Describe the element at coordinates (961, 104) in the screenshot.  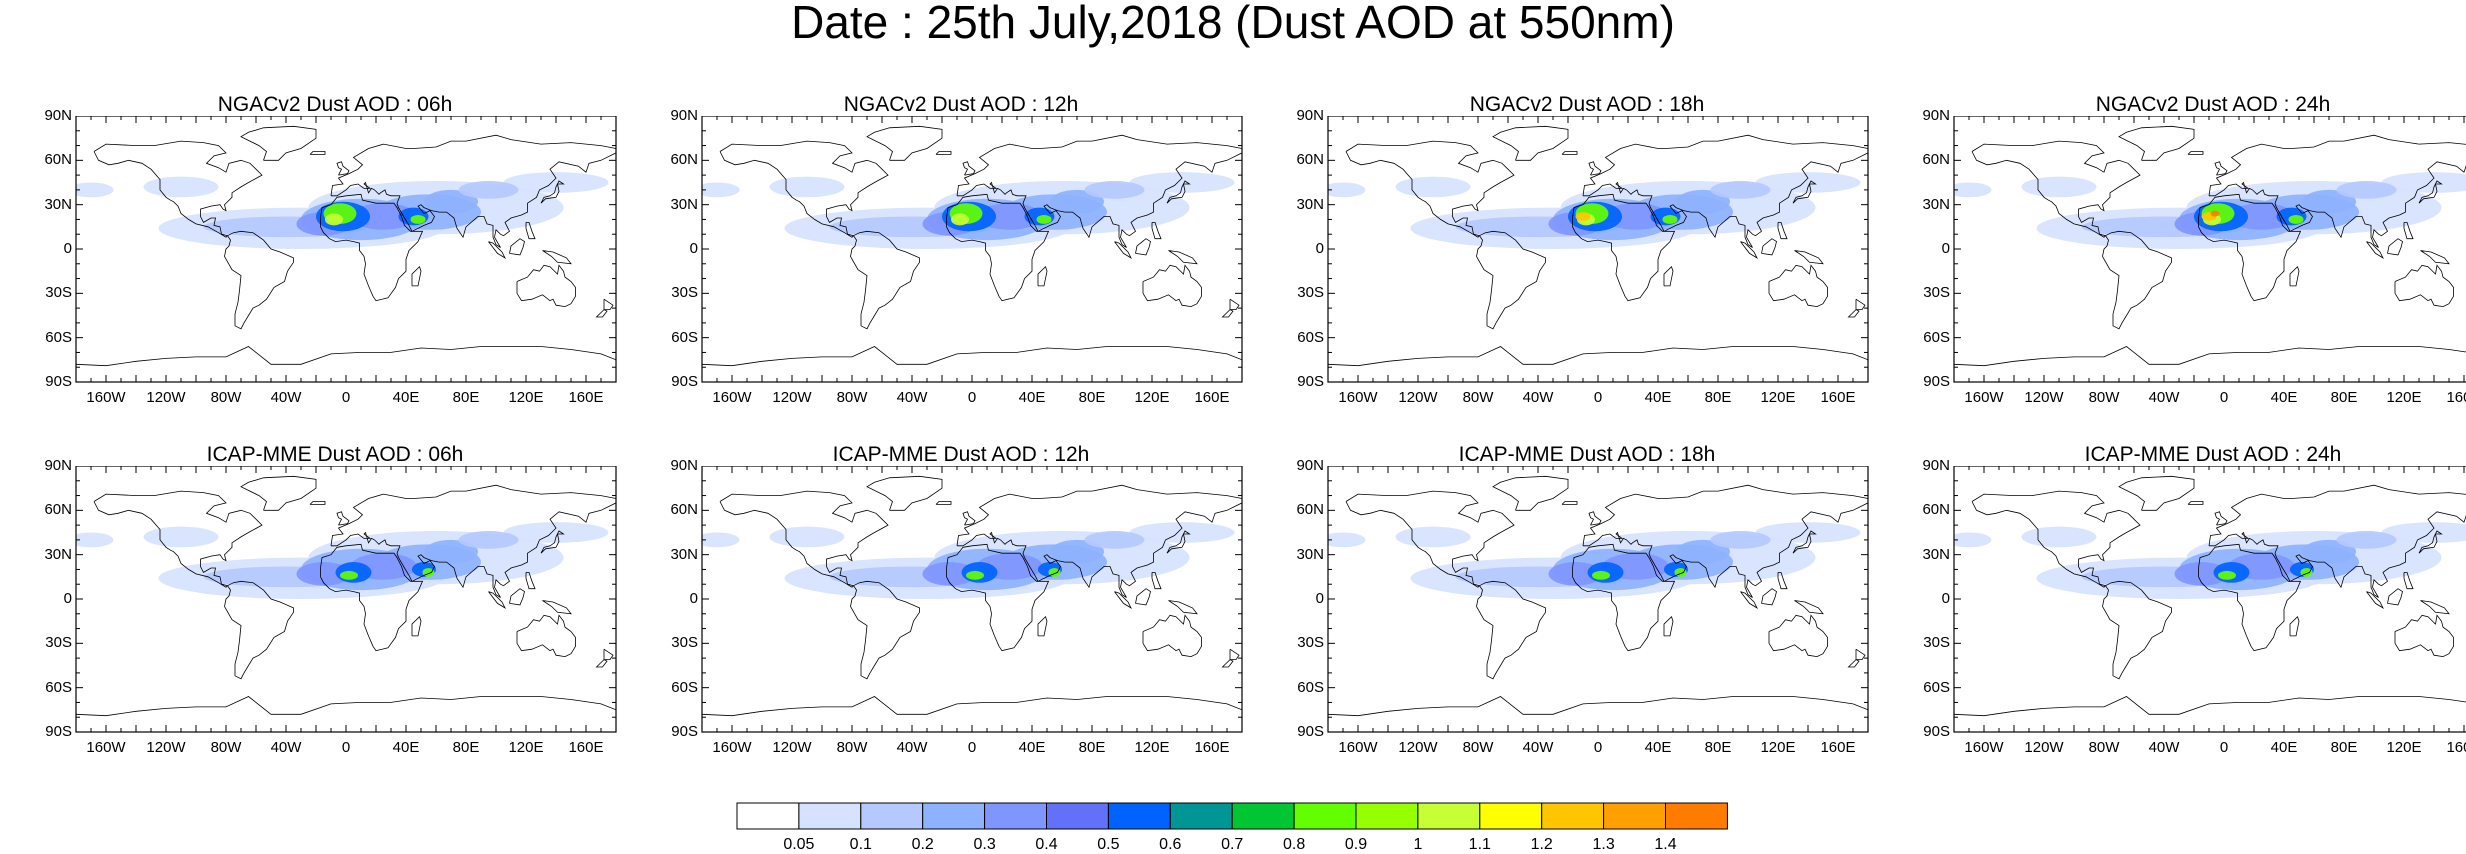
I see `panel-title: NGACv2 Dust AOD : 12h` at that location.